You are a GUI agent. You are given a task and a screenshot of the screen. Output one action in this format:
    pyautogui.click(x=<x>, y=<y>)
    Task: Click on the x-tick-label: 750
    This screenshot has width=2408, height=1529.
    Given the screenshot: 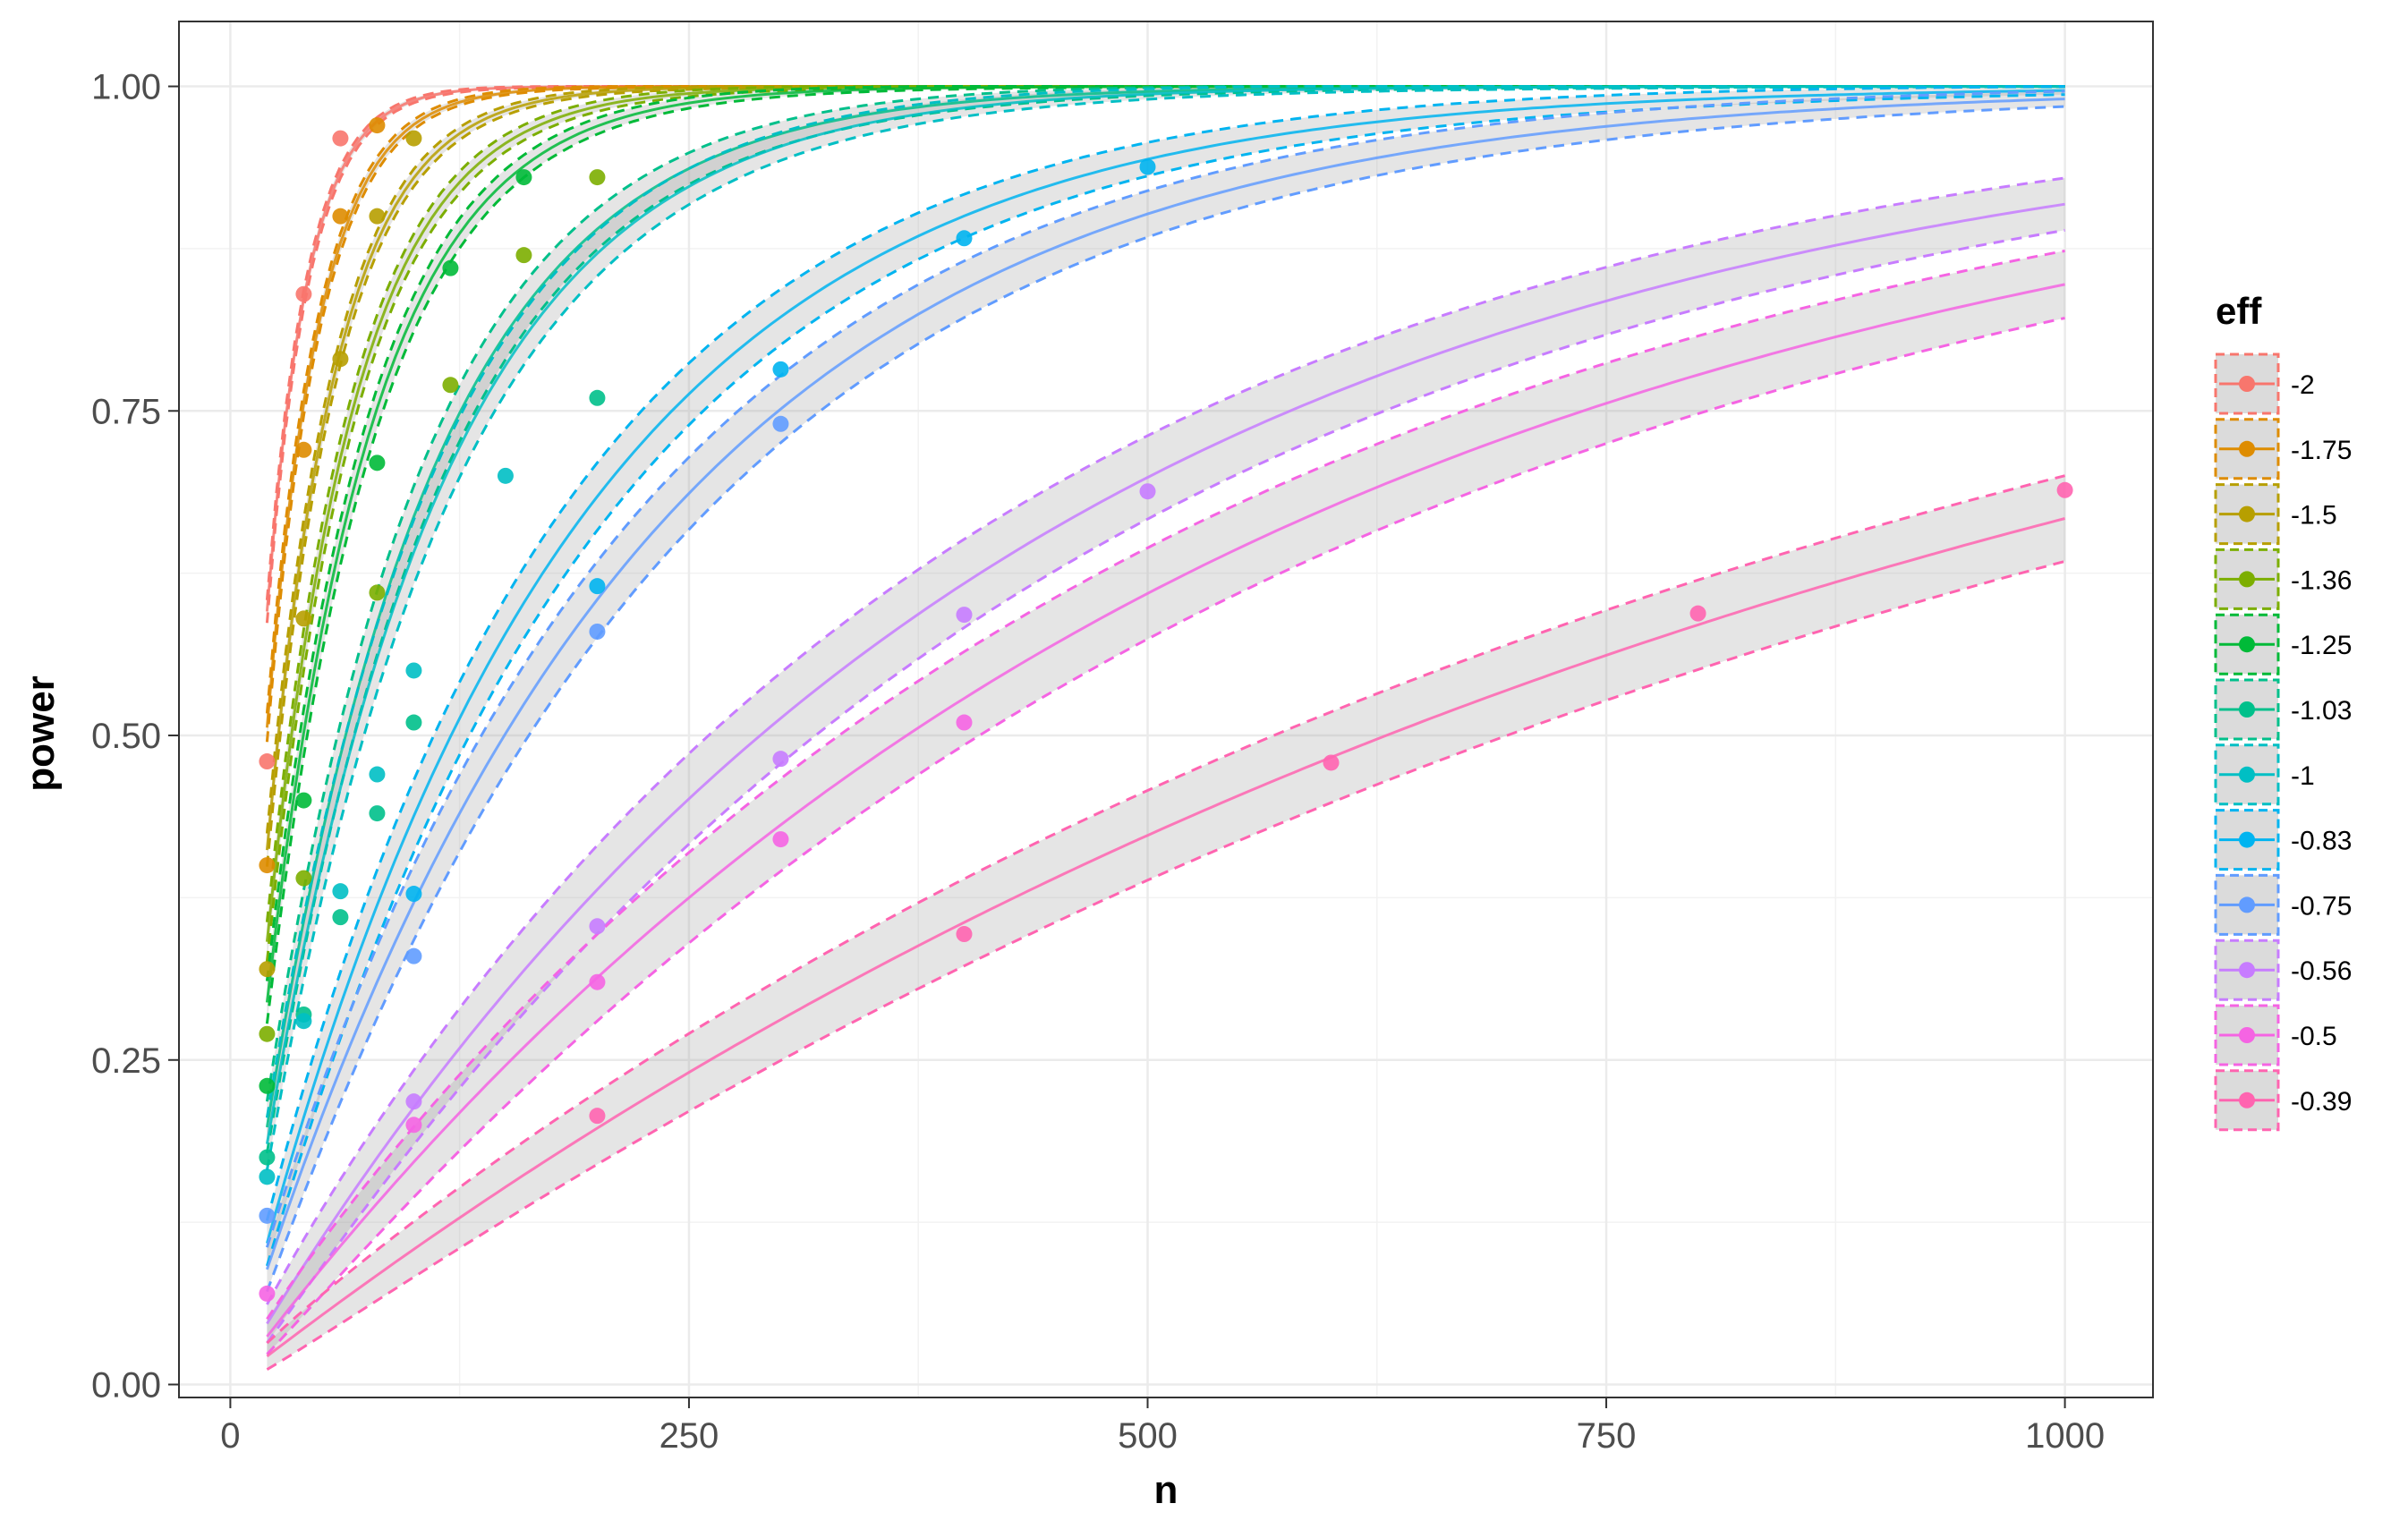 What is the action you would take?
    pyautogui.click(x=1607, y=1436)
    